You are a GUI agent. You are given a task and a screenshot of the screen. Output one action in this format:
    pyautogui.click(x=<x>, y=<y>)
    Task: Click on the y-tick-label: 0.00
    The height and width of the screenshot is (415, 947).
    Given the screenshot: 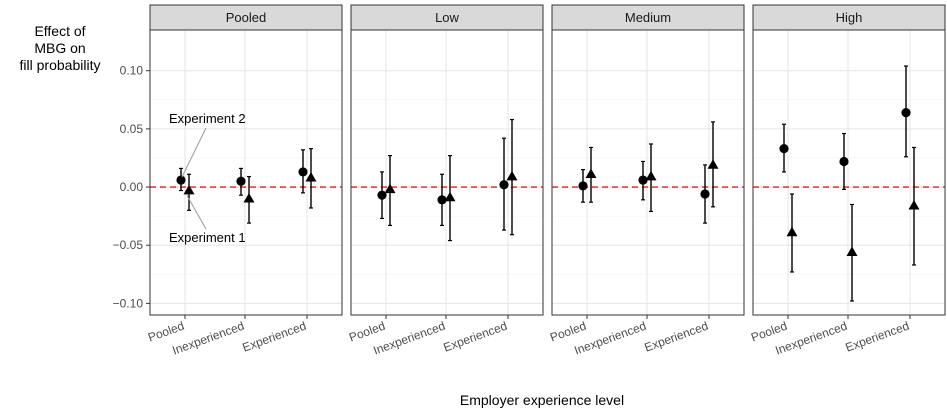 What is the action you would take?
    pyautogui.click(x=132, y=187)
    